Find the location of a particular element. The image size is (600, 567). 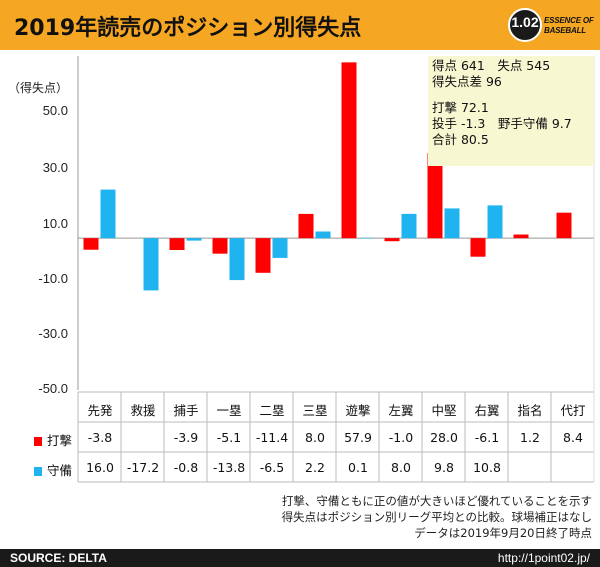

essence-of-baseball-logo: 1.02 ESSENCE OF BASEBALL is located at coordinates (552, 25).